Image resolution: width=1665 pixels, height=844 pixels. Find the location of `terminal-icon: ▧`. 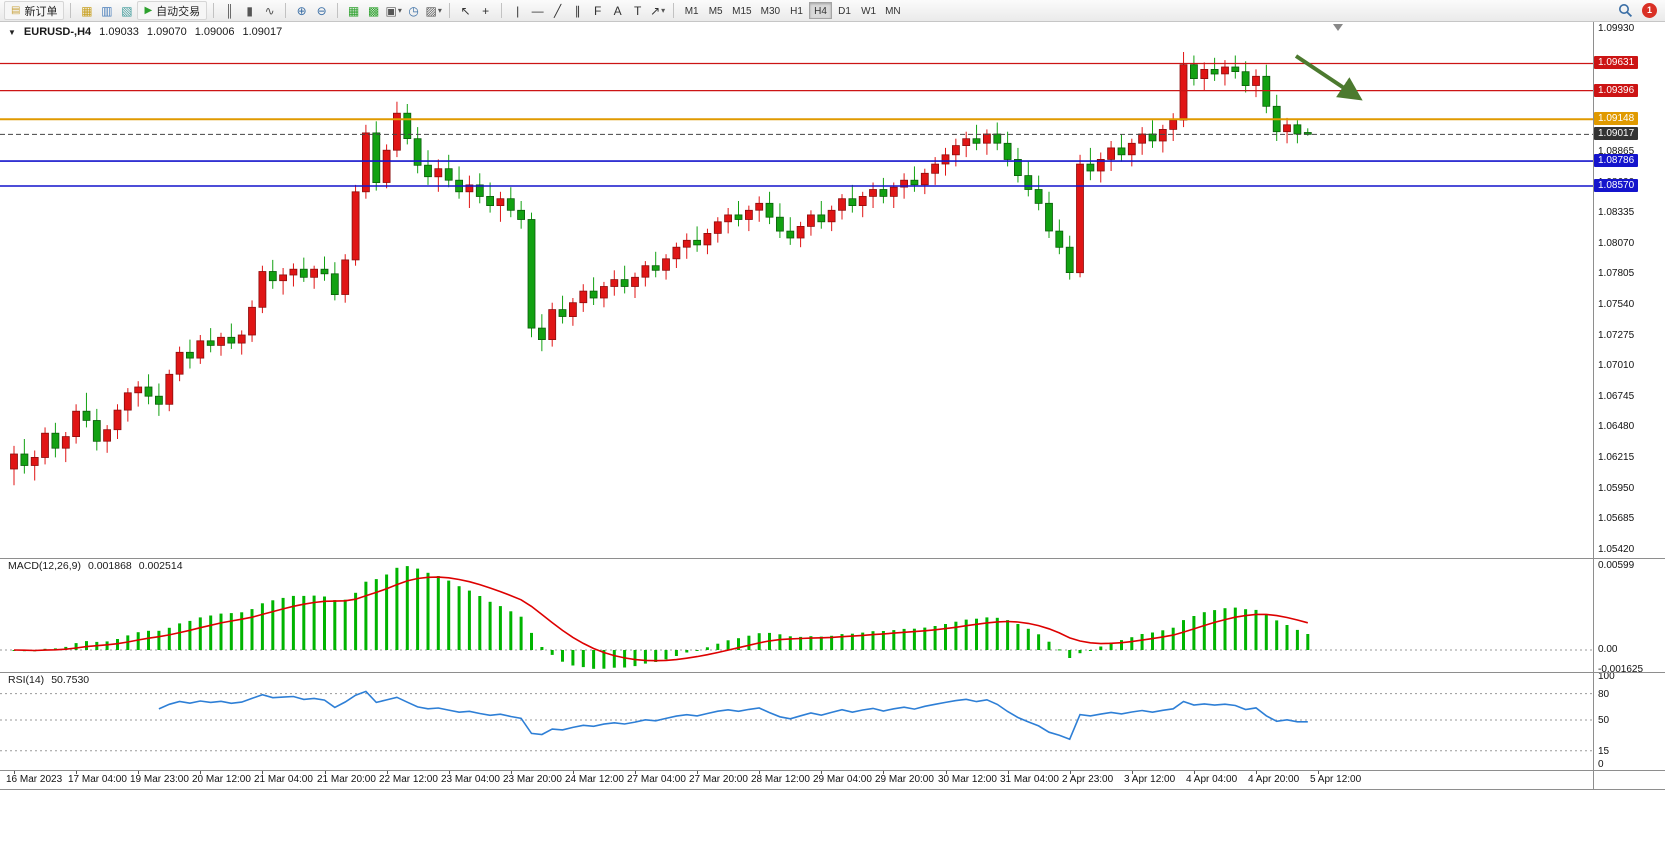

terminal-icon: ▧ is located at coordinates (127, 10).